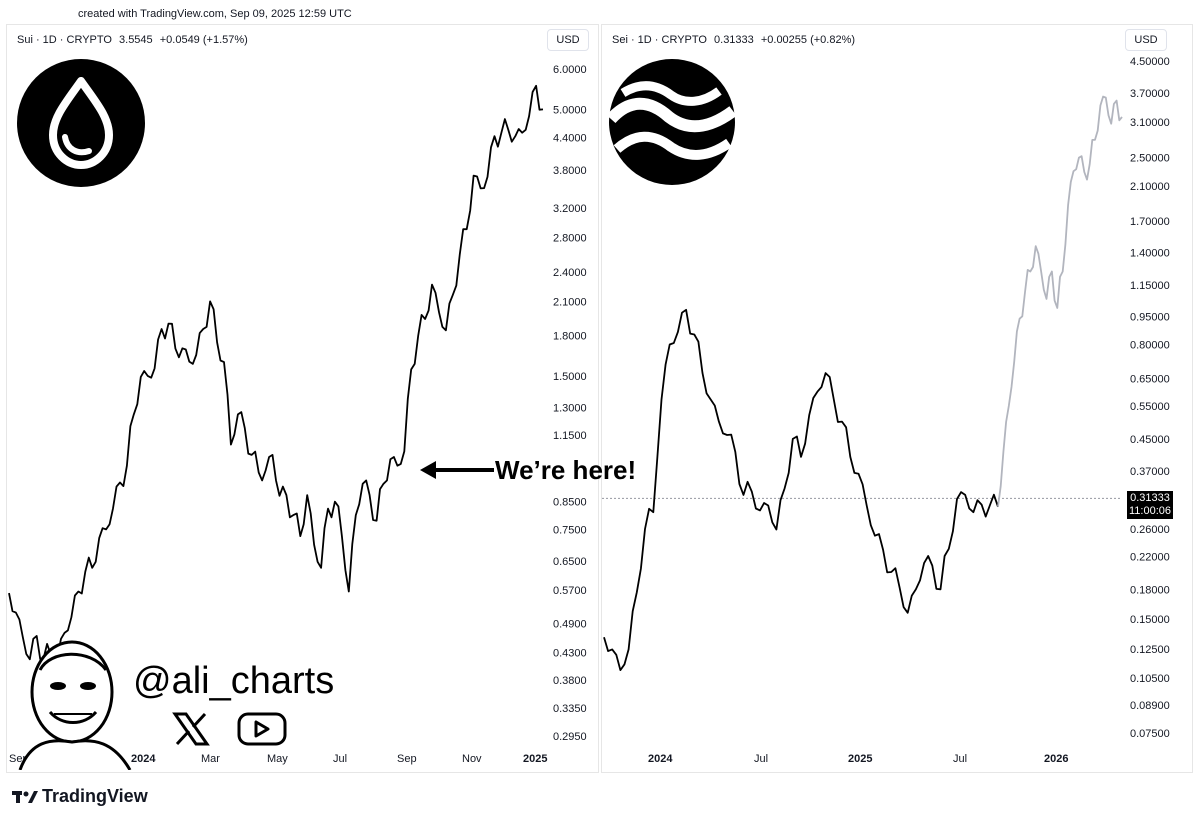 This screenshot has width=1200, height=824. What do you see at coordinates (203, 40) in the screenshot?
I see `sui-change: +0.0549 (+1.57%)` at bounding box center [203, 40].